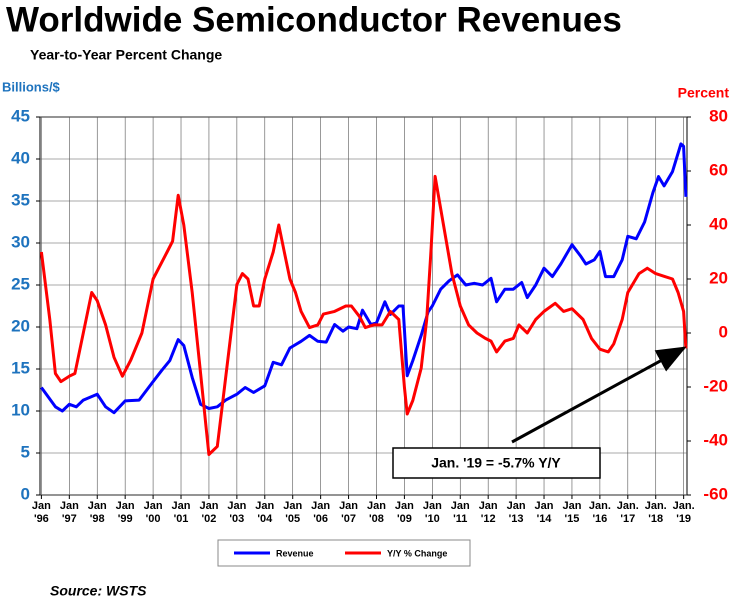 The height and width of the screenshot is (604, 731). What do you see at coordinates (599, 395) in the screenshot?
I see `annotation-arrow` at bounding box center [599, 395].